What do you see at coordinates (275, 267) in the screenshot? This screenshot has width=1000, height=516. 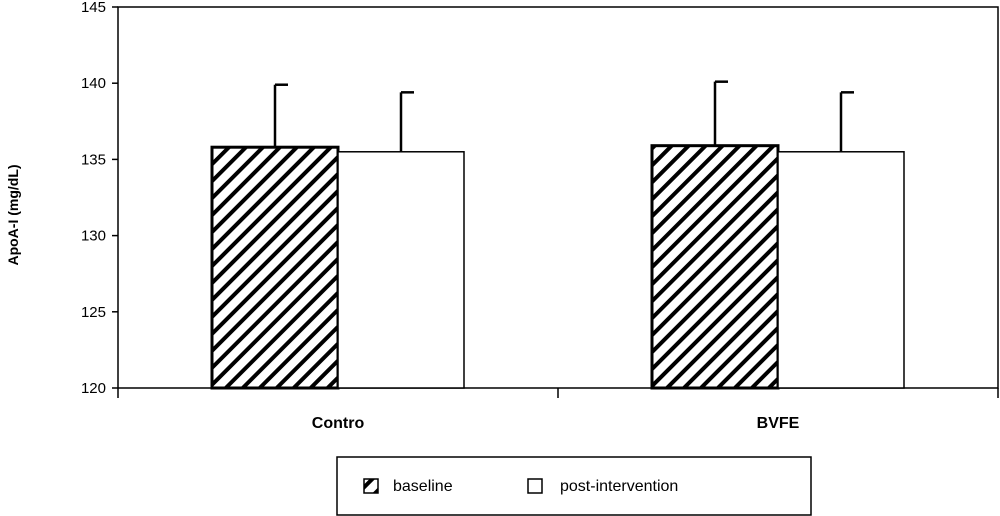 I see `bar-baseline-Contro` at bounding box center [275, 267].